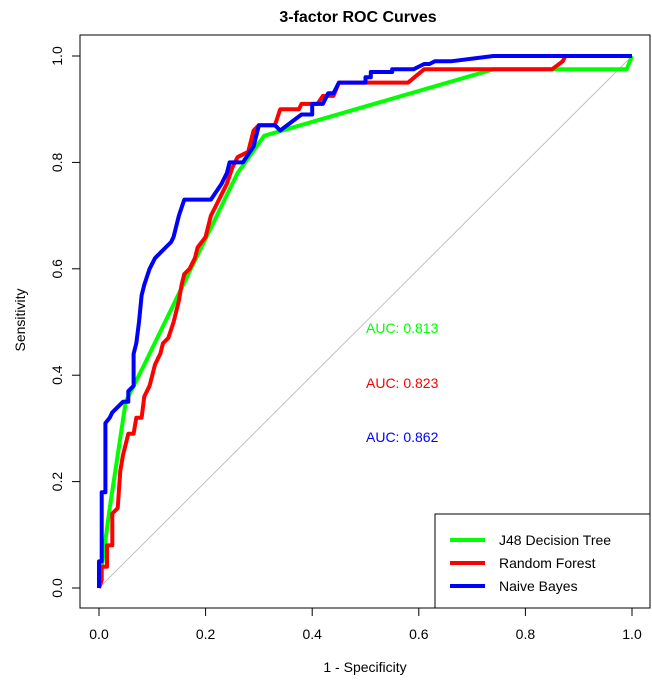  I want to click on auc-label: AUC: 0.813, so click(402, 328).